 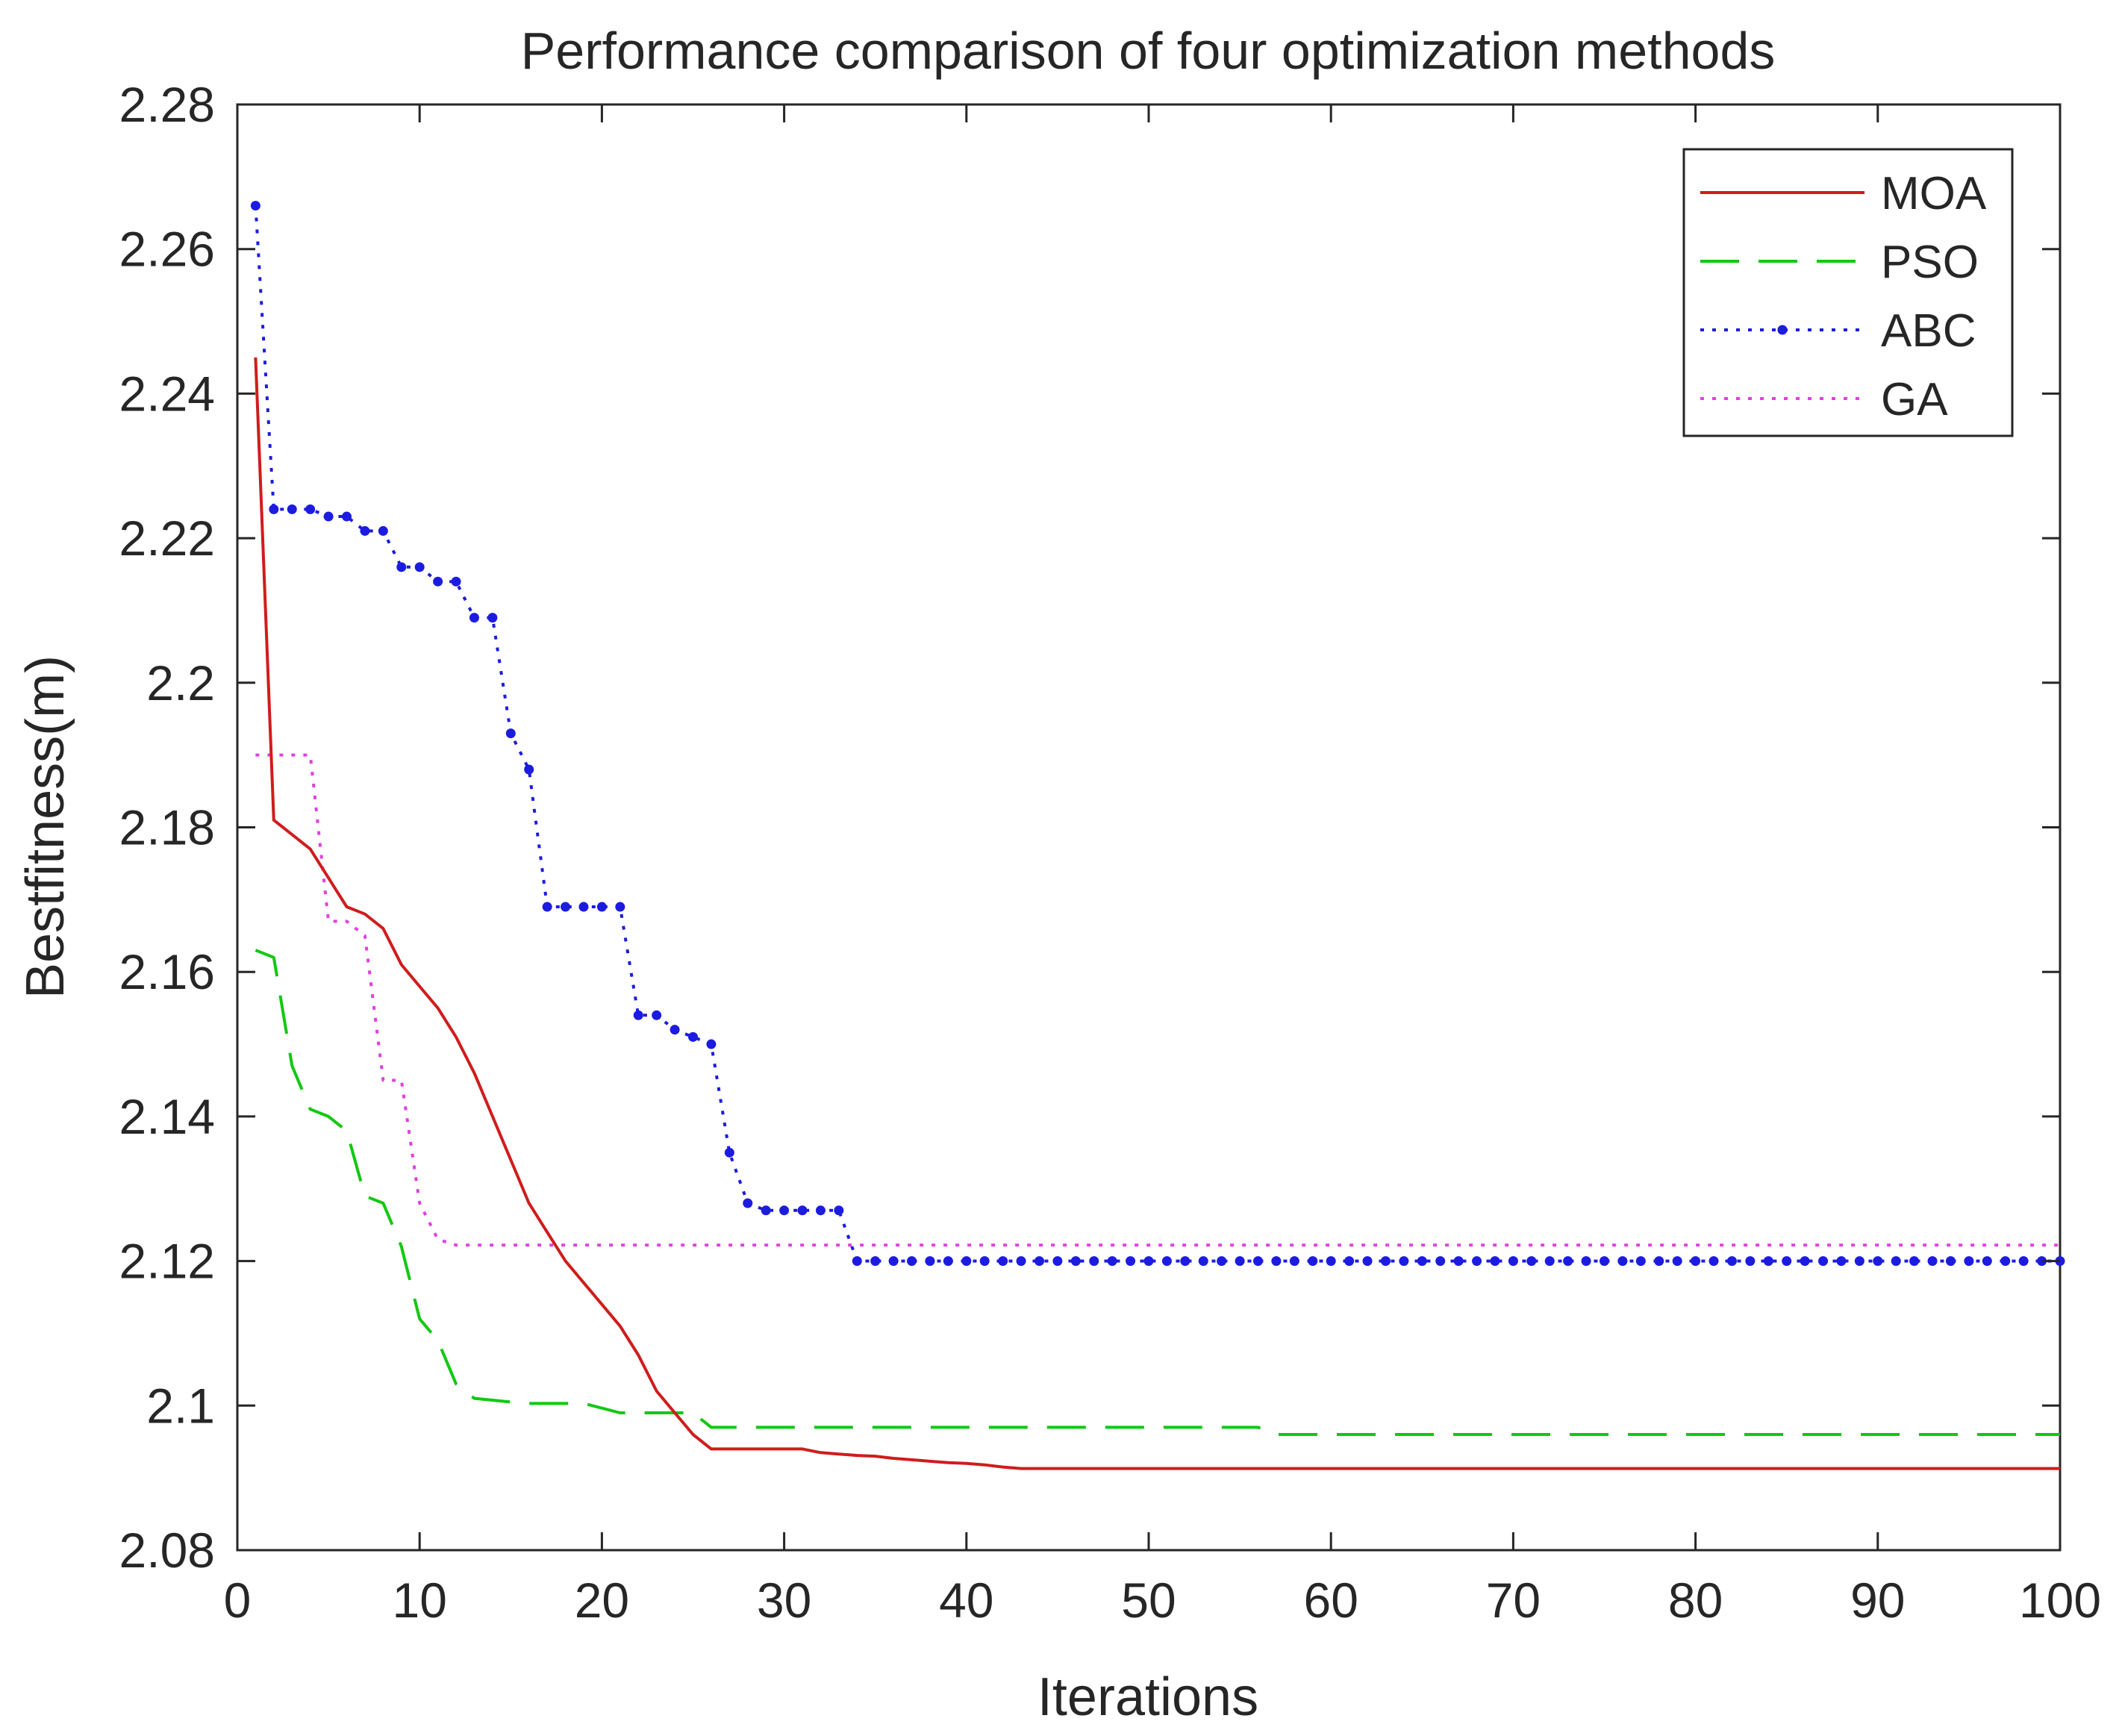 I want to click on y-tick-label: 2.16, so click(x=167, y=972).